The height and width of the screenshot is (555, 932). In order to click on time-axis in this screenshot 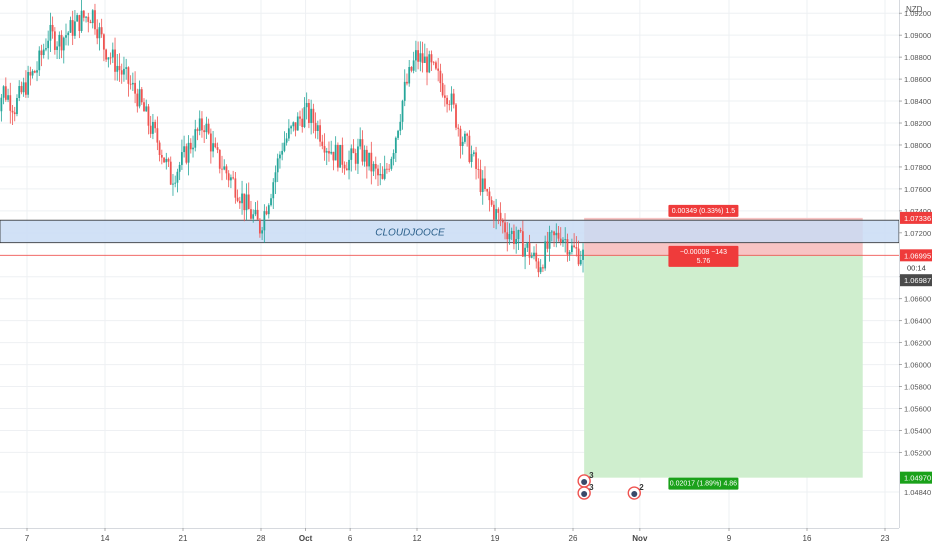, I will do `click(449, 539)`.